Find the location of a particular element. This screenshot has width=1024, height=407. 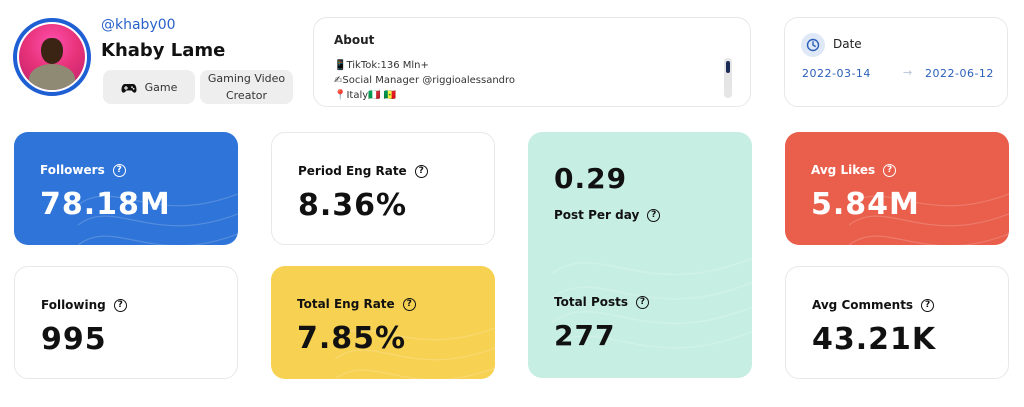

total-posts-label: Total Posts ? is located at coordinates (602, 302).